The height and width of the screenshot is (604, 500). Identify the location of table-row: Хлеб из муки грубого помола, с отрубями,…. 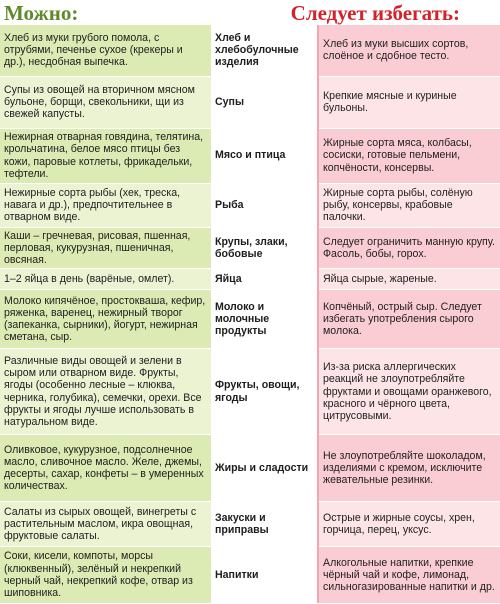
(250, 50).